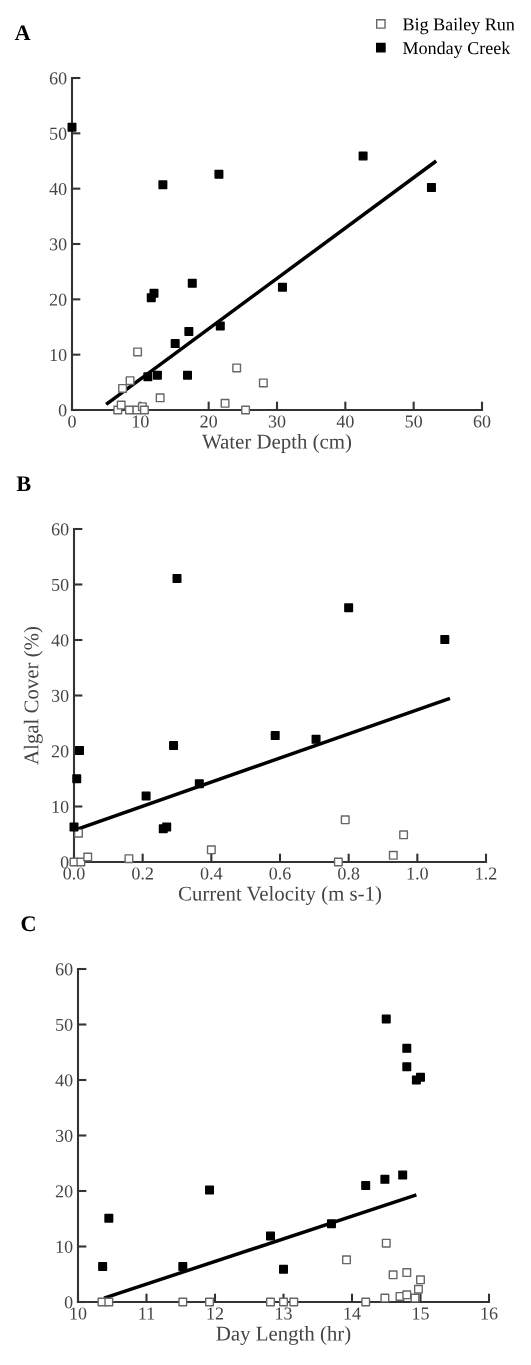 The width and height of the screenshot is (531, 1365). What do you see at coordinates (486, 873) in the screenshot?
I see `x-tick-label: 1.2` at bounding box center [486, 873].